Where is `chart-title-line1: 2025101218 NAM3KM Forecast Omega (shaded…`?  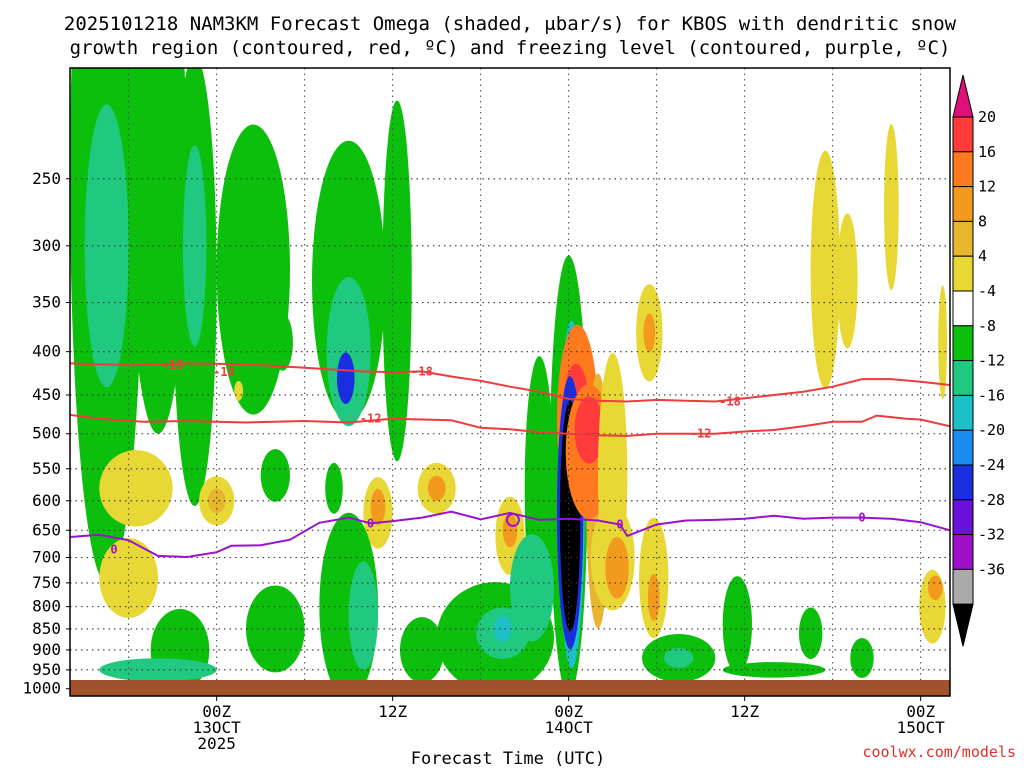
chart-title-line1: 2025101218 NAM3KM Forecast Omega (shaded… is located at coordinates (510, 24).